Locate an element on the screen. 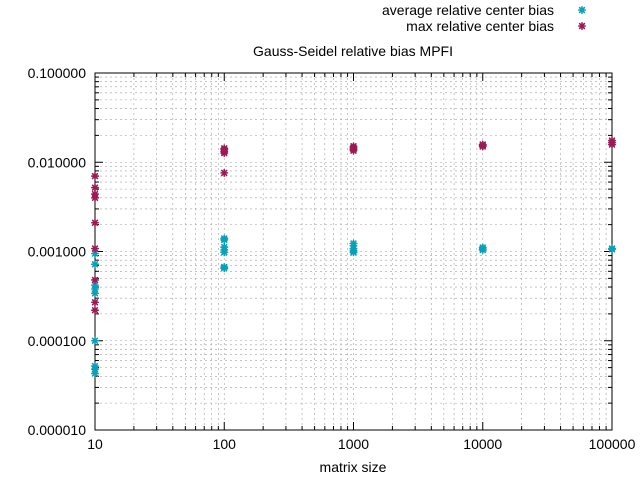 This screenshot has width=640, height=480. y-tick-labels: 0.000010 0.000100 0.001000 0.010000 0.100000 is located at coordinates (57, 251).